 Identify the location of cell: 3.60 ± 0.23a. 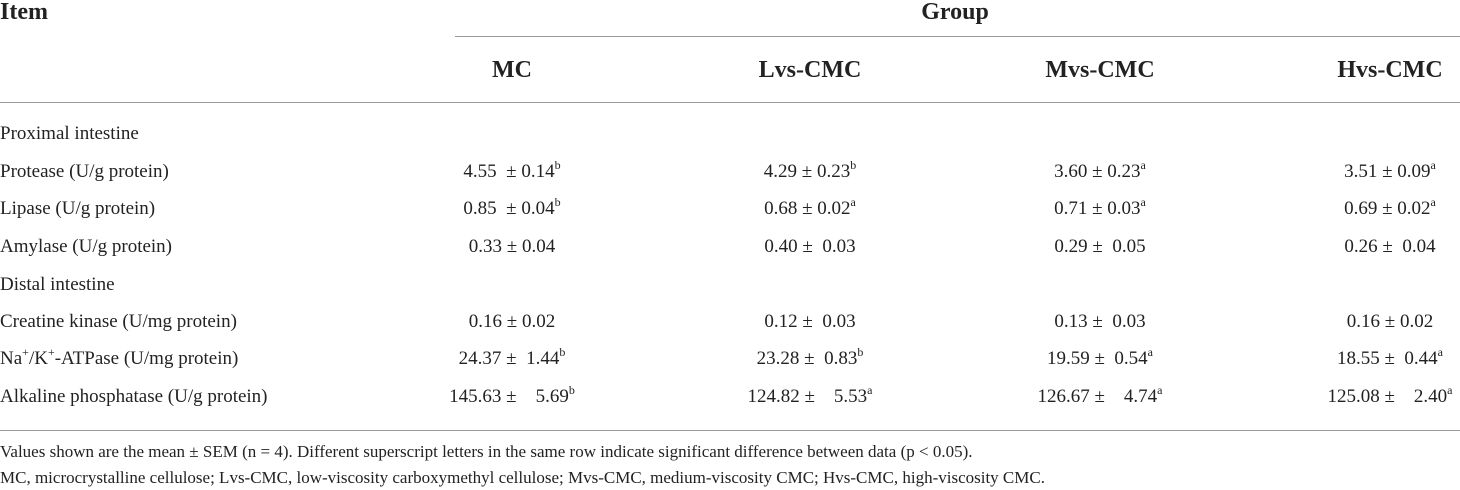
(1100, 170).